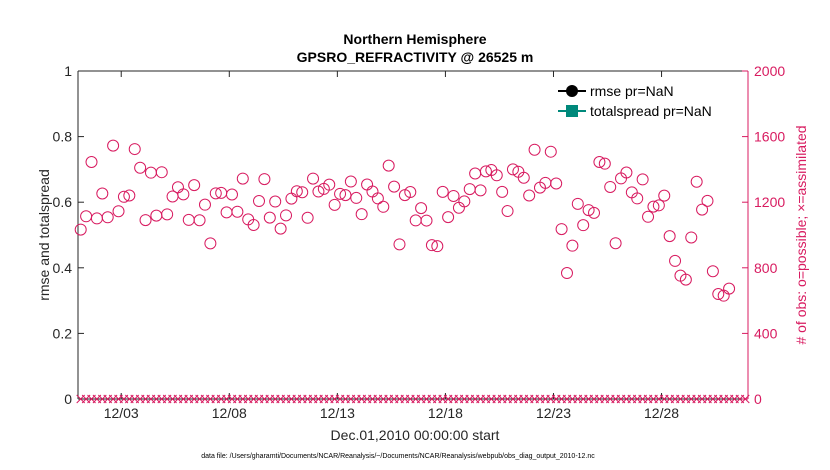 This screenshot has width=830, height=470. I want to click on y-ticks-right: 0 400 800 1200 1600 2000, so click(763, 235).